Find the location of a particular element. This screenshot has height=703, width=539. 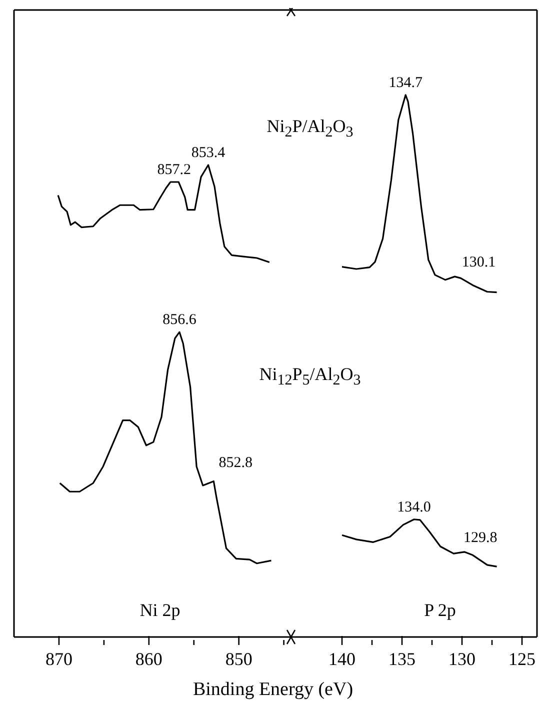

annotation: Ni$_{12}$P$_{5}$/Al$_{2}$O$_{3}$ is located at coordinates (310, 377).